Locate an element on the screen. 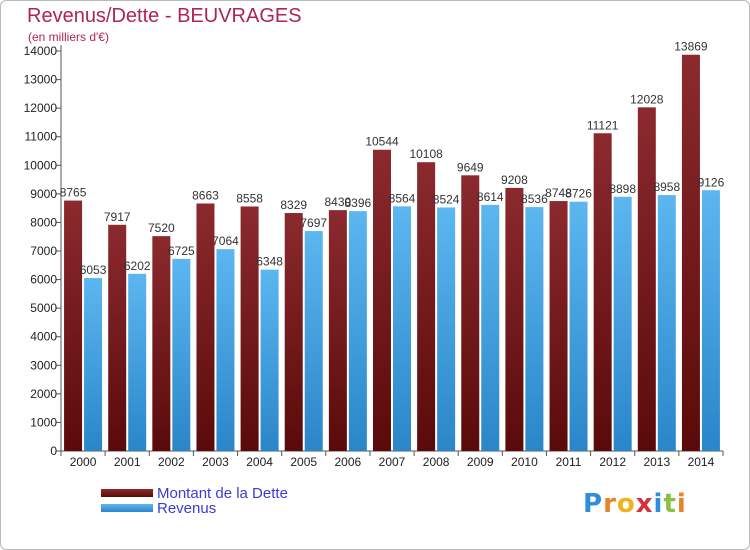  data-label-revenus: 6053 is located at coordinates (93, 270).